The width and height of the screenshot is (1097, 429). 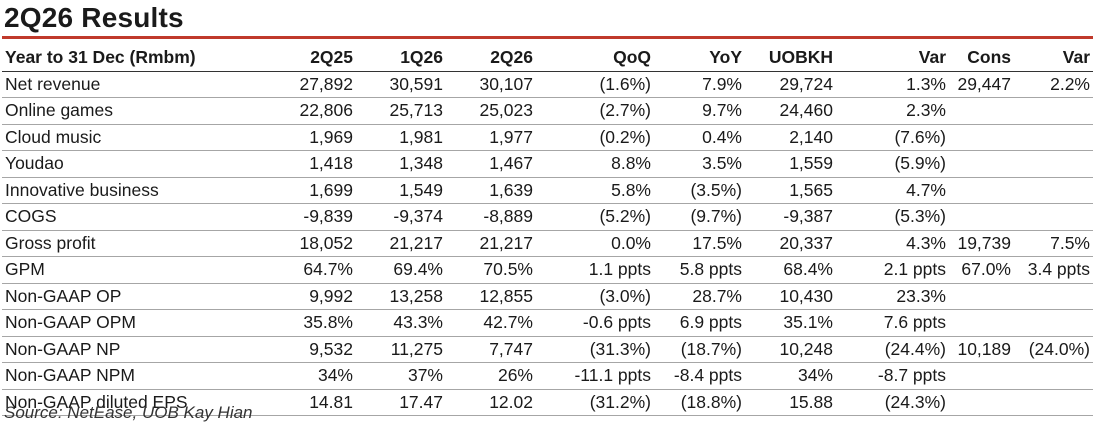 I want to click on table-cell: 1,467, so click(x=511, y=163).